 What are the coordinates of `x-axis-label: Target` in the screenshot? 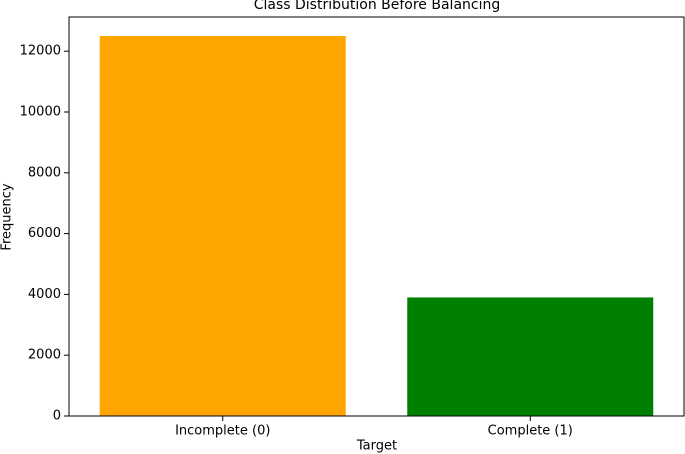 It's located at (376, 446).